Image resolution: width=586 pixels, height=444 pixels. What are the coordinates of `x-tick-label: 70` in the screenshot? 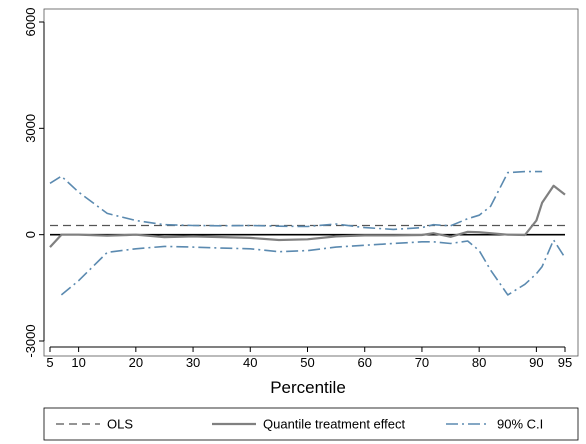 It's located at (422, 362).